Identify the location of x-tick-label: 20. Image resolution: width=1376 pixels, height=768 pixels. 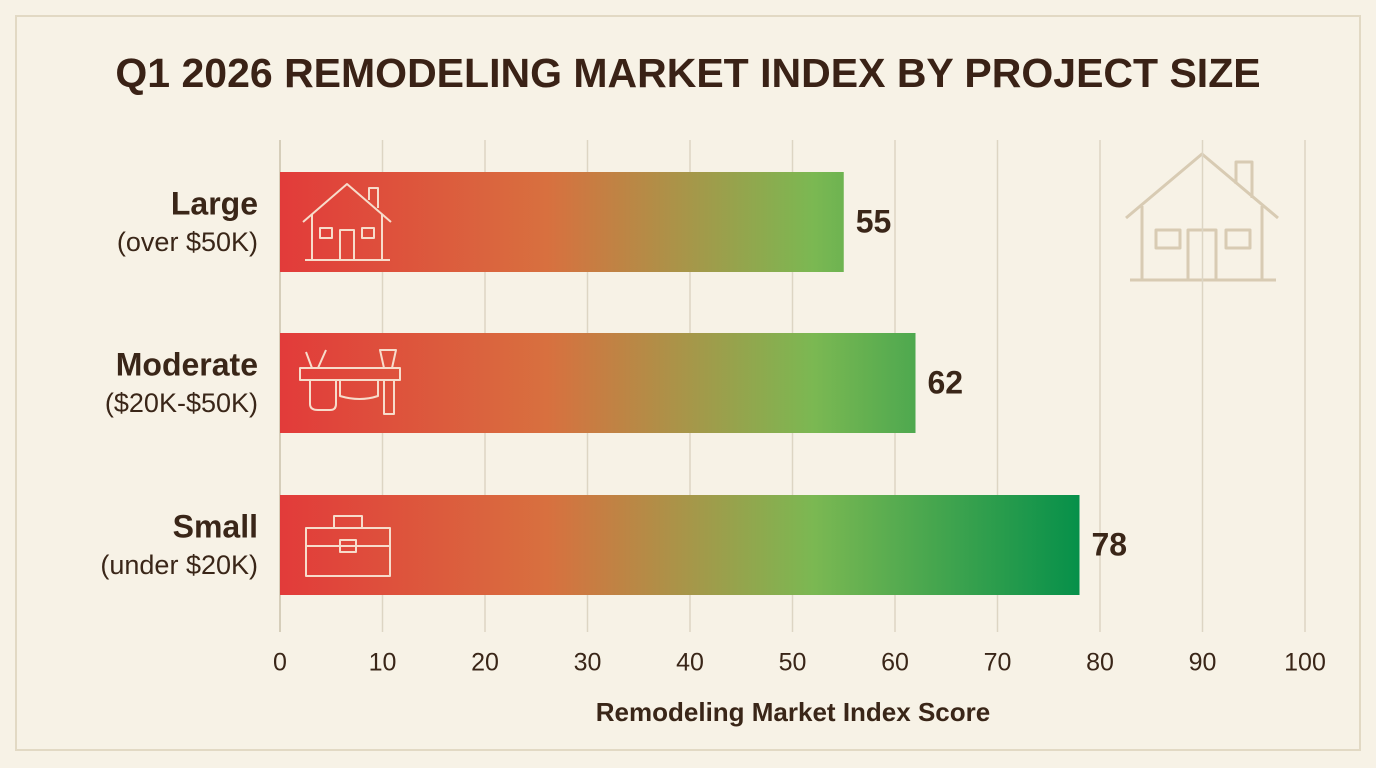
(485, 663).